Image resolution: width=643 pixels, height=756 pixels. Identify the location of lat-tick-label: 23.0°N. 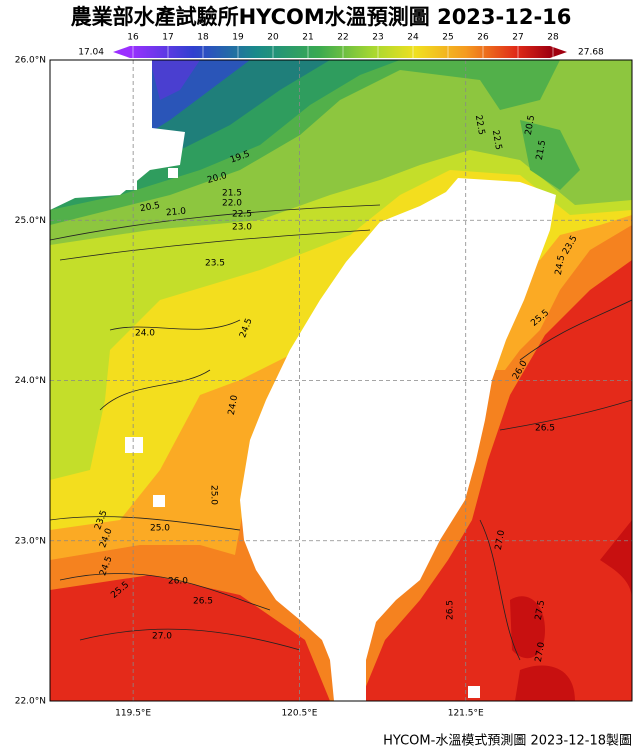
(30, 541).